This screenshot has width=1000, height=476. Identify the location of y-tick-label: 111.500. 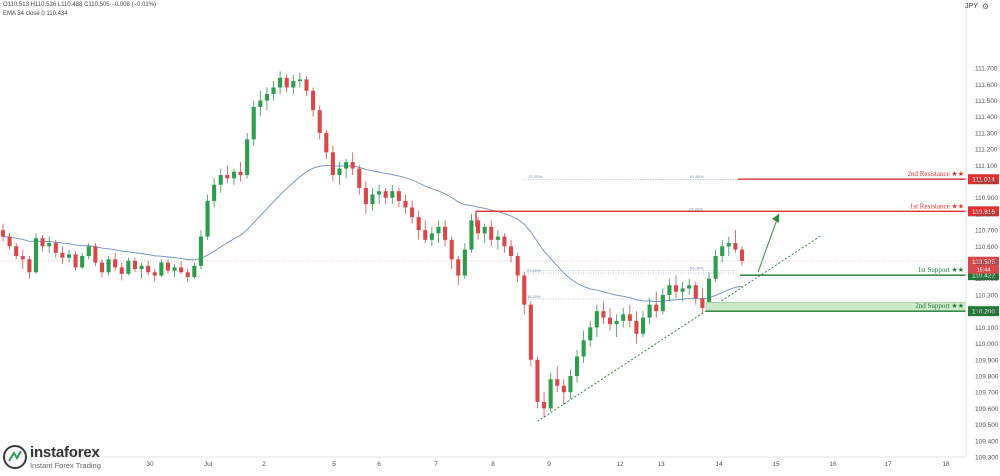
(986, 101).